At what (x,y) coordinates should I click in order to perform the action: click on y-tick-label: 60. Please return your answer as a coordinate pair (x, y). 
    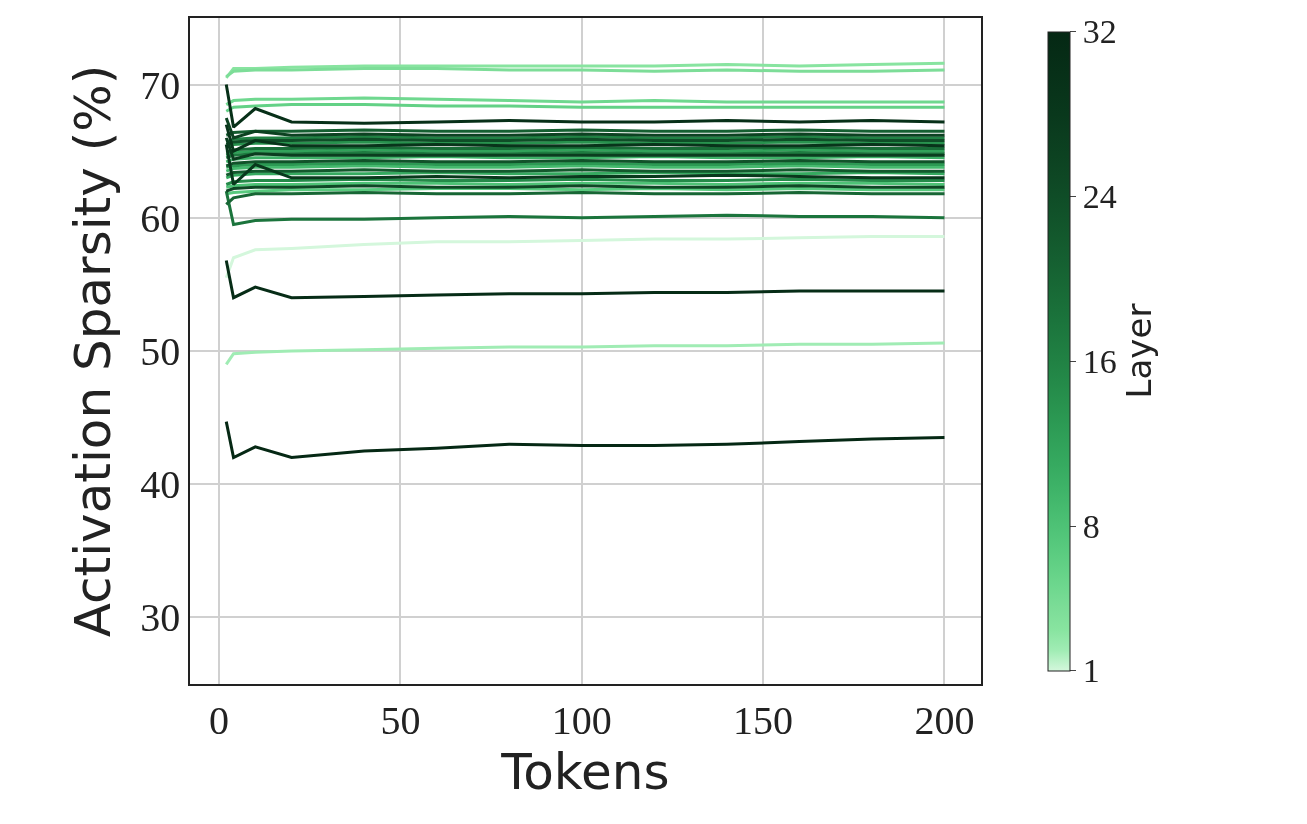
    Looking at the image, I should click on (160, 218).